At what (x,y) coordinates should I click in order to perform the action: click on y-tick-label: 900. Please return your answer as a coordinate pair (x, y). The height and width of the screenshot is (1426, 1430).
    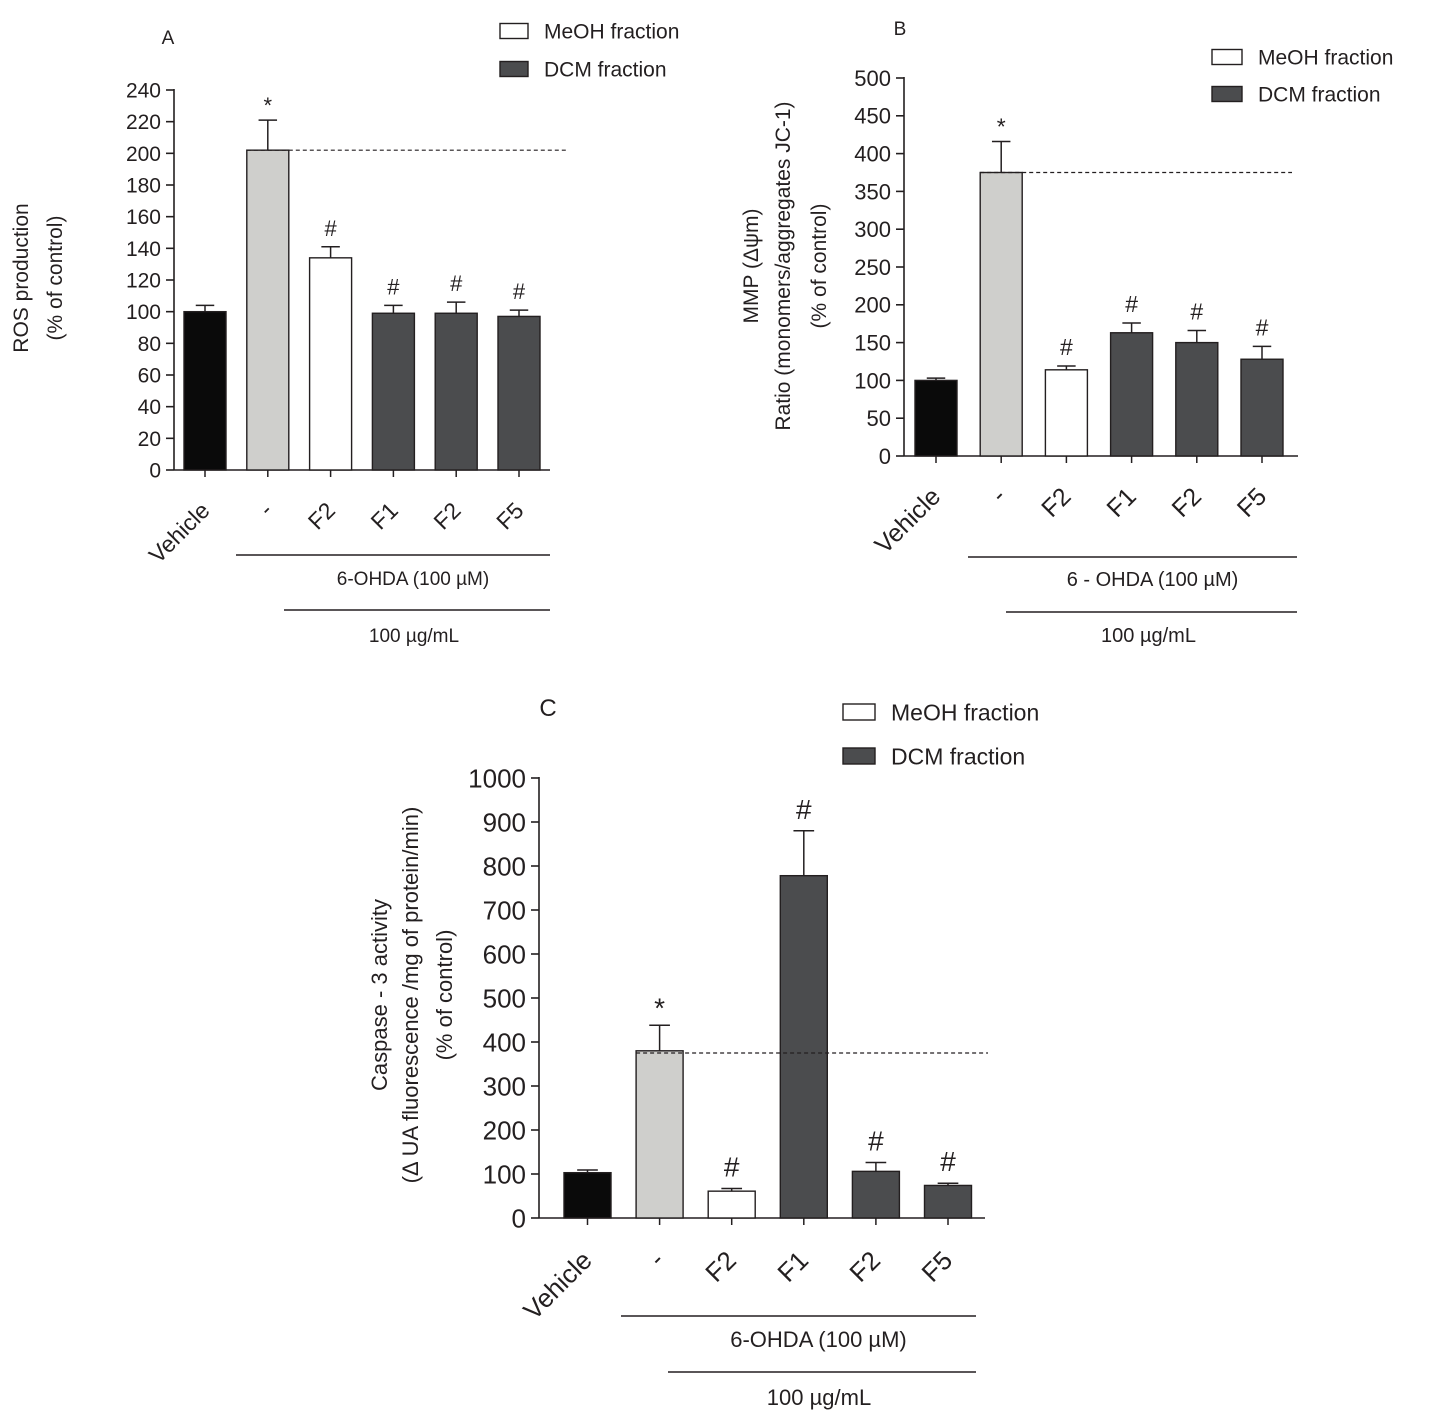
    Looking at the image, I should click on (504, 822).